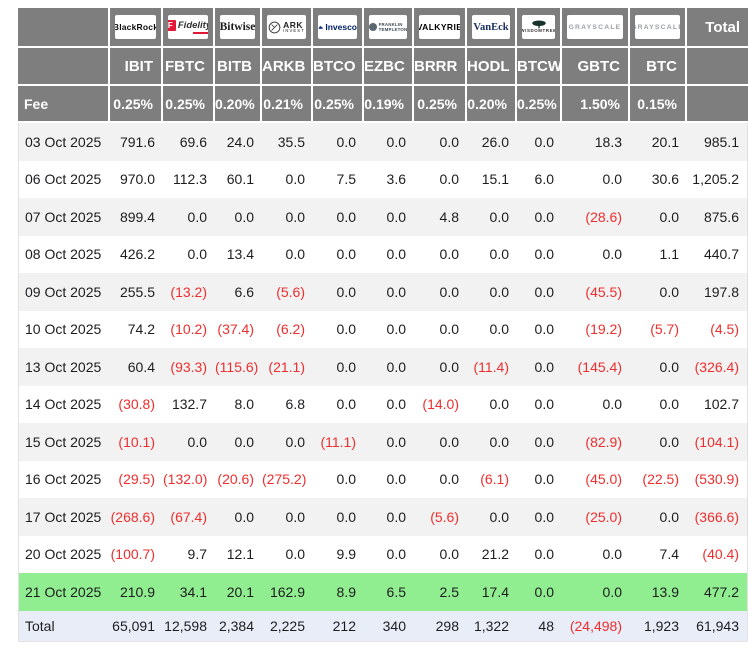 Image resolution: width=748 pixels, height=651 pixels. I want to click on value-cell: 440.7, so click(717, 254).